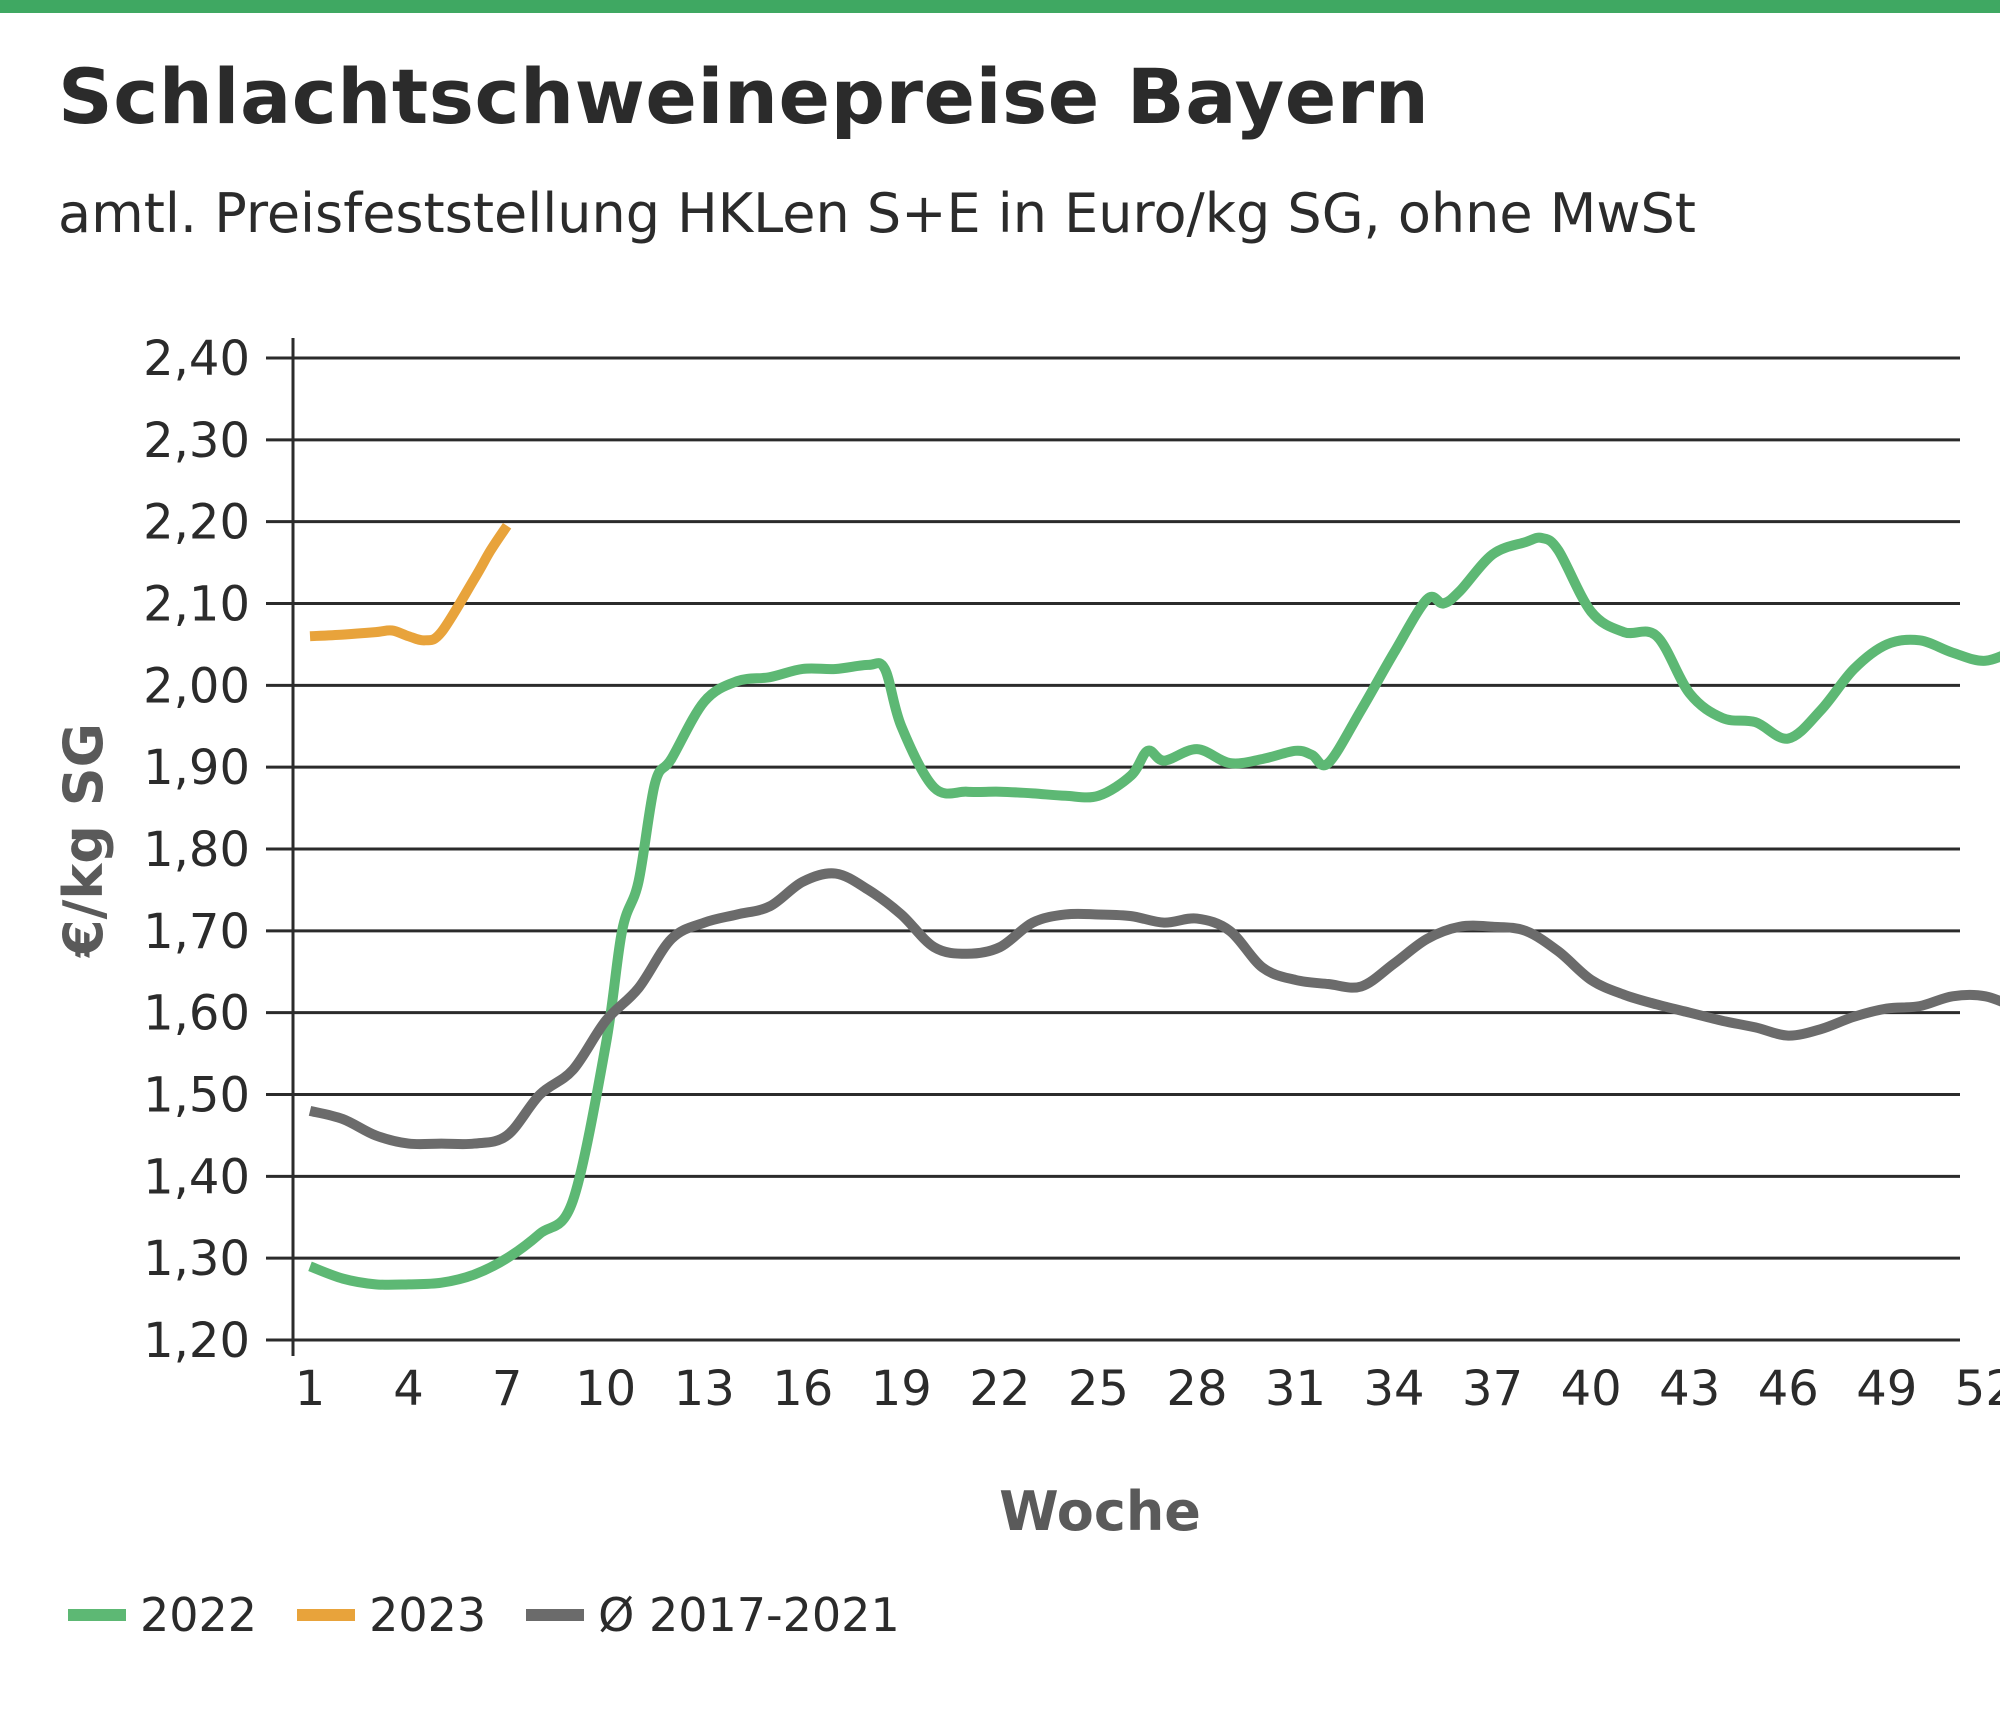 This screenshot has width=2000, height=1712. What do you see at coordinates (196, 605) in the screenshot?
I see `y-tick-label: 2,10` at bounding box center [196, 605].